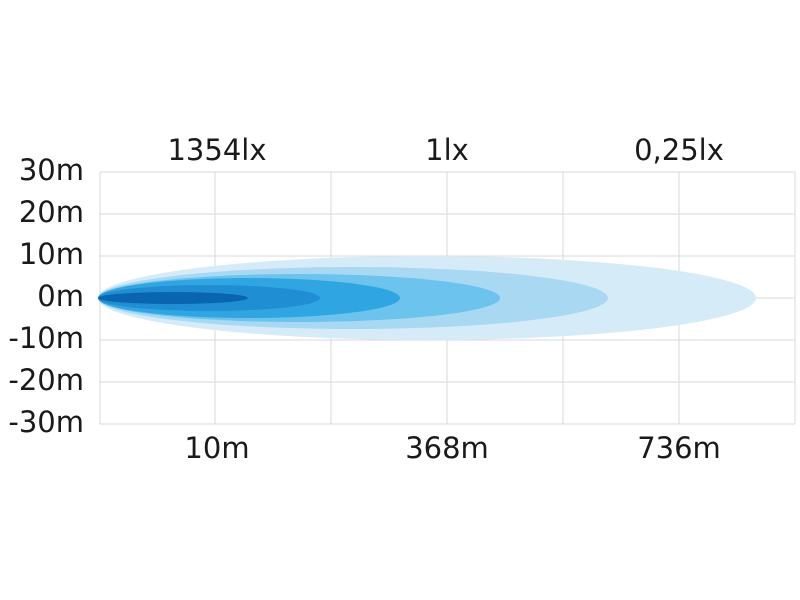  What do you see at coordinates (51, 212) in the screenshot?
I see `y-label: 20m` at bounding box center [51, 212].